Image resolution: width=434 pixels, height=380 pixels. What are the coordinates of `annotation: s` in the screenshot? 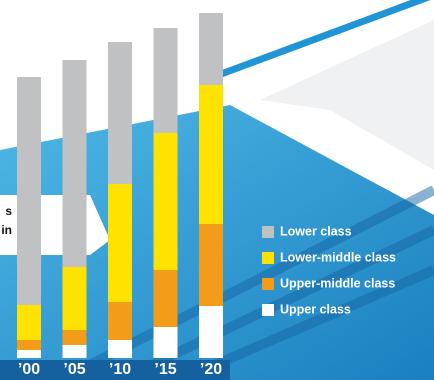 It's located at (8, 211).